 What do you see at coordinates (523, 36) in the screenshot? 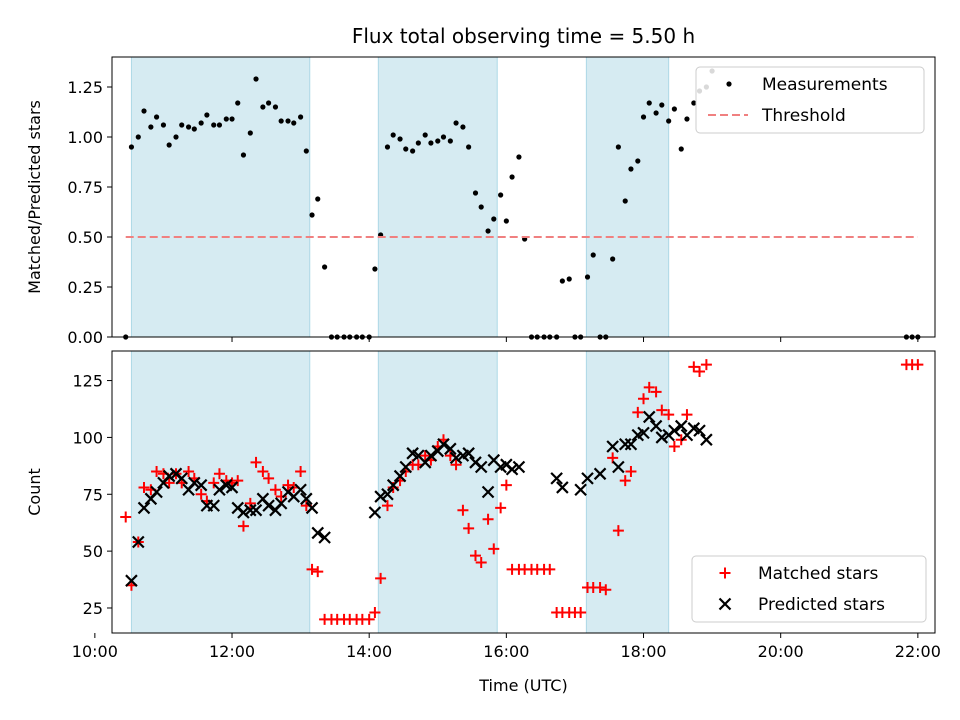
I see `chart-title: Flux total observing time = 5.50 h` at bounding box center [523, 36].